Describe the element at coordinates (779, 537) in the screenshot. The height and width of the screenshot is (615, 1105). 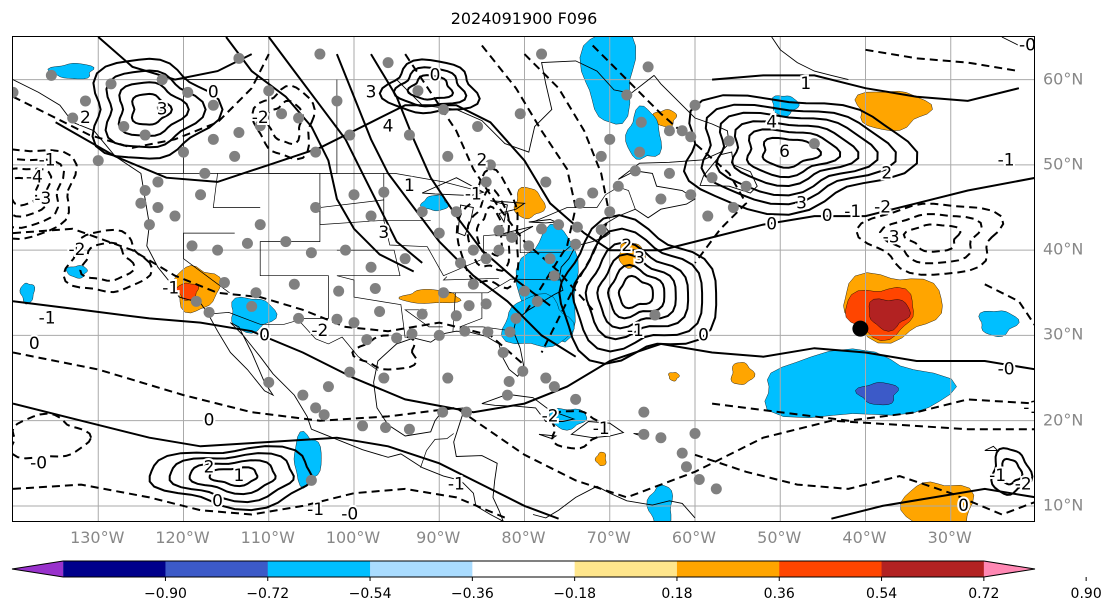
I see `longitude-label: 50°W` at that location.